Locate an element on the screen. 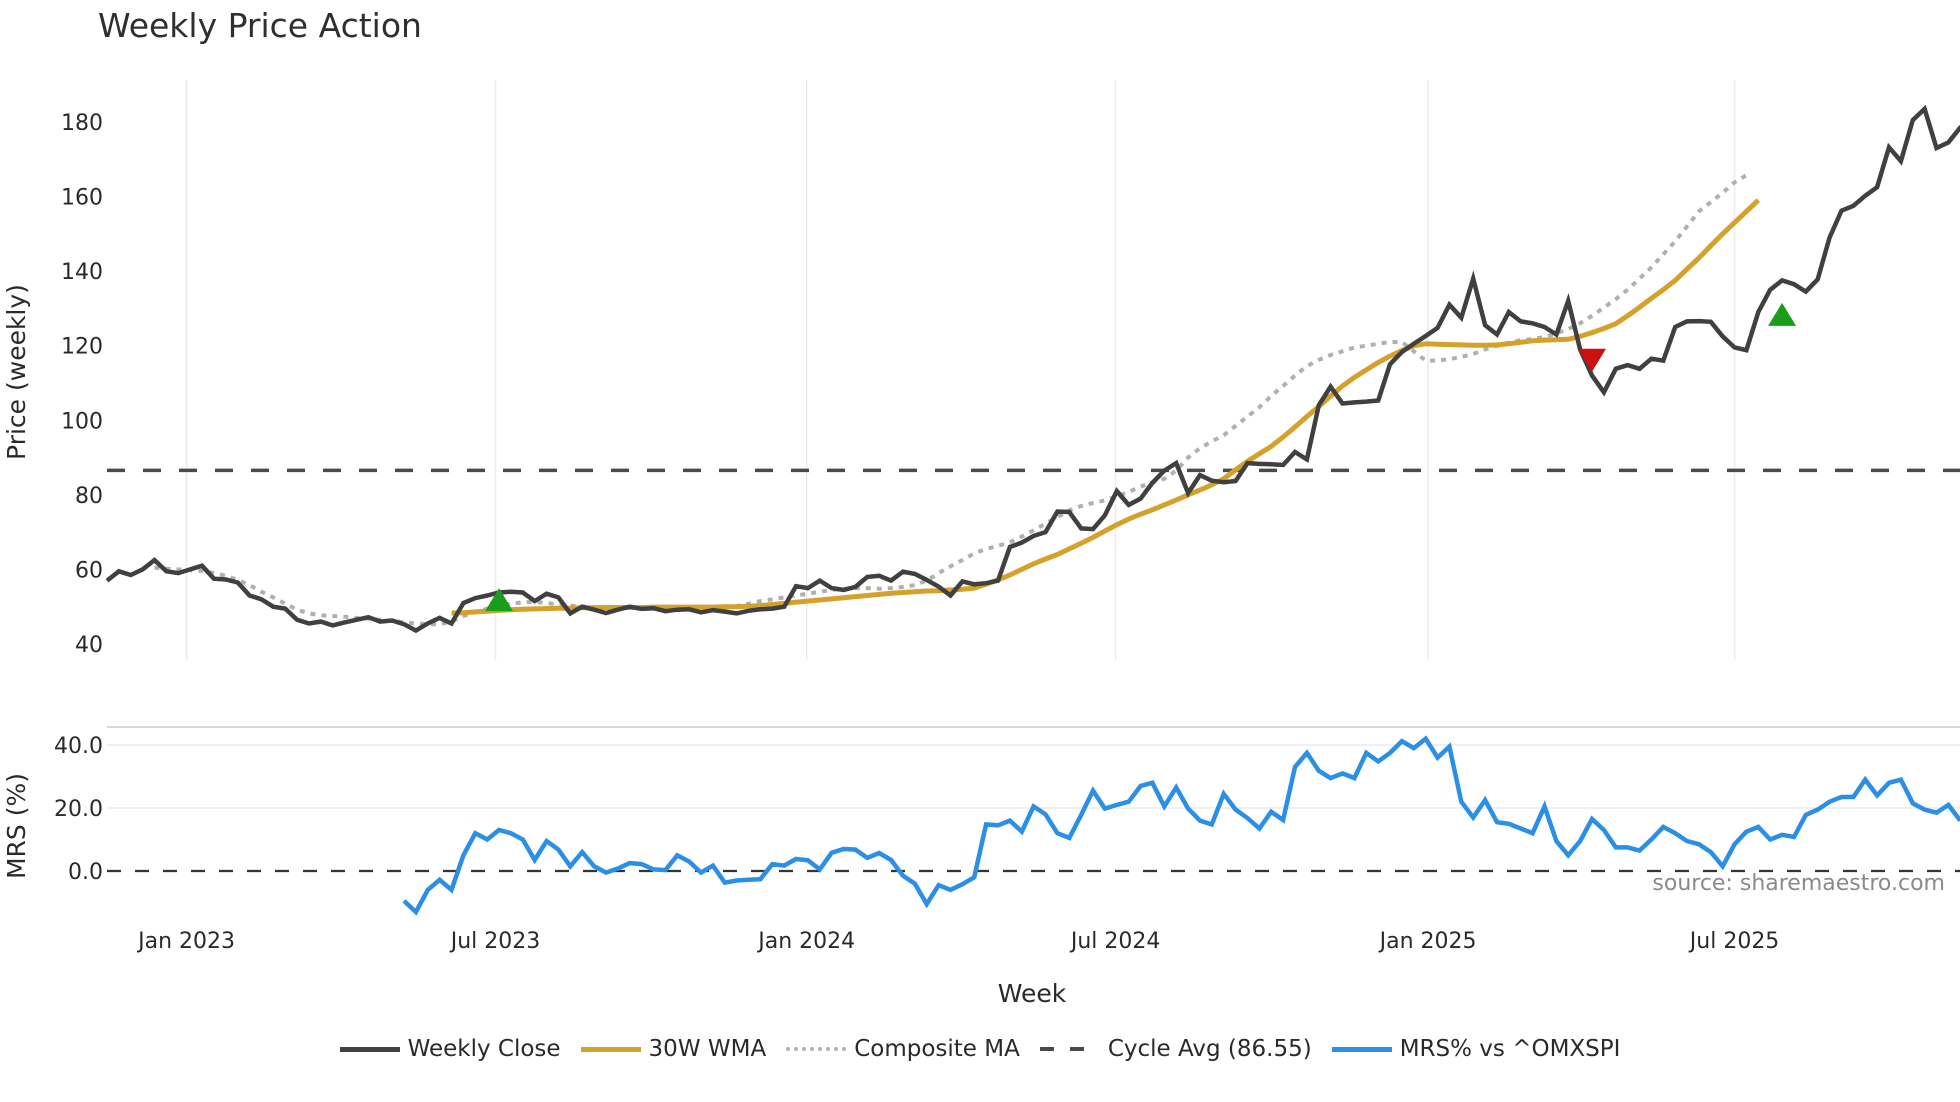 The height and width of the screenshot is (1102, 1960). mrs-horizontal-gridlines is located at coordinates (1033, 776).